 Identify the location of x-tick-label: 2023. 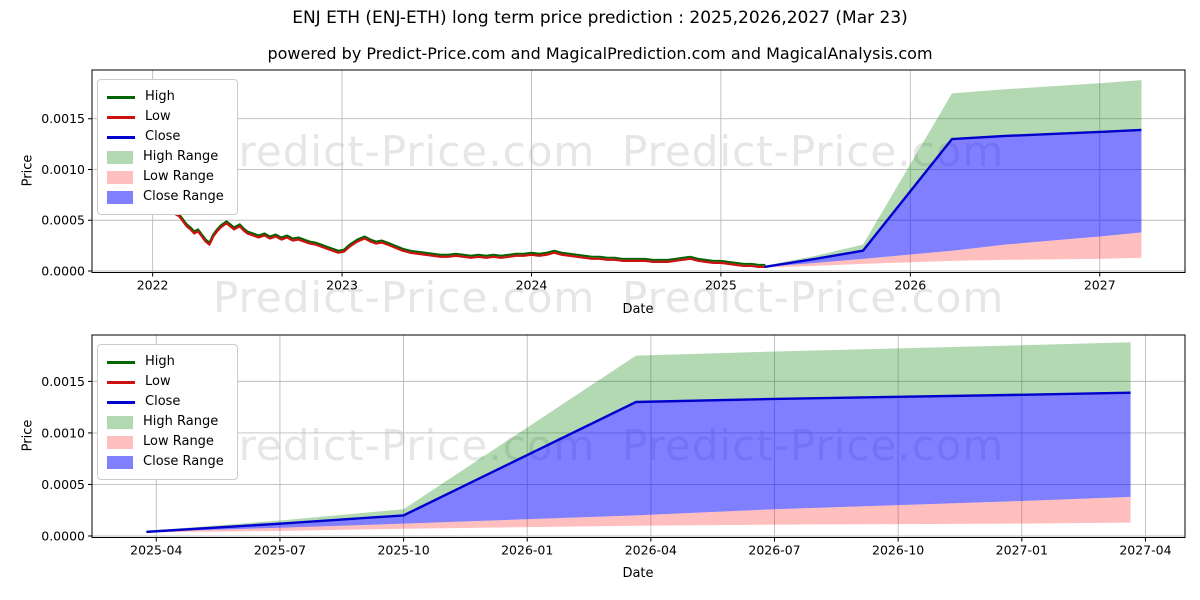
(342, 285).